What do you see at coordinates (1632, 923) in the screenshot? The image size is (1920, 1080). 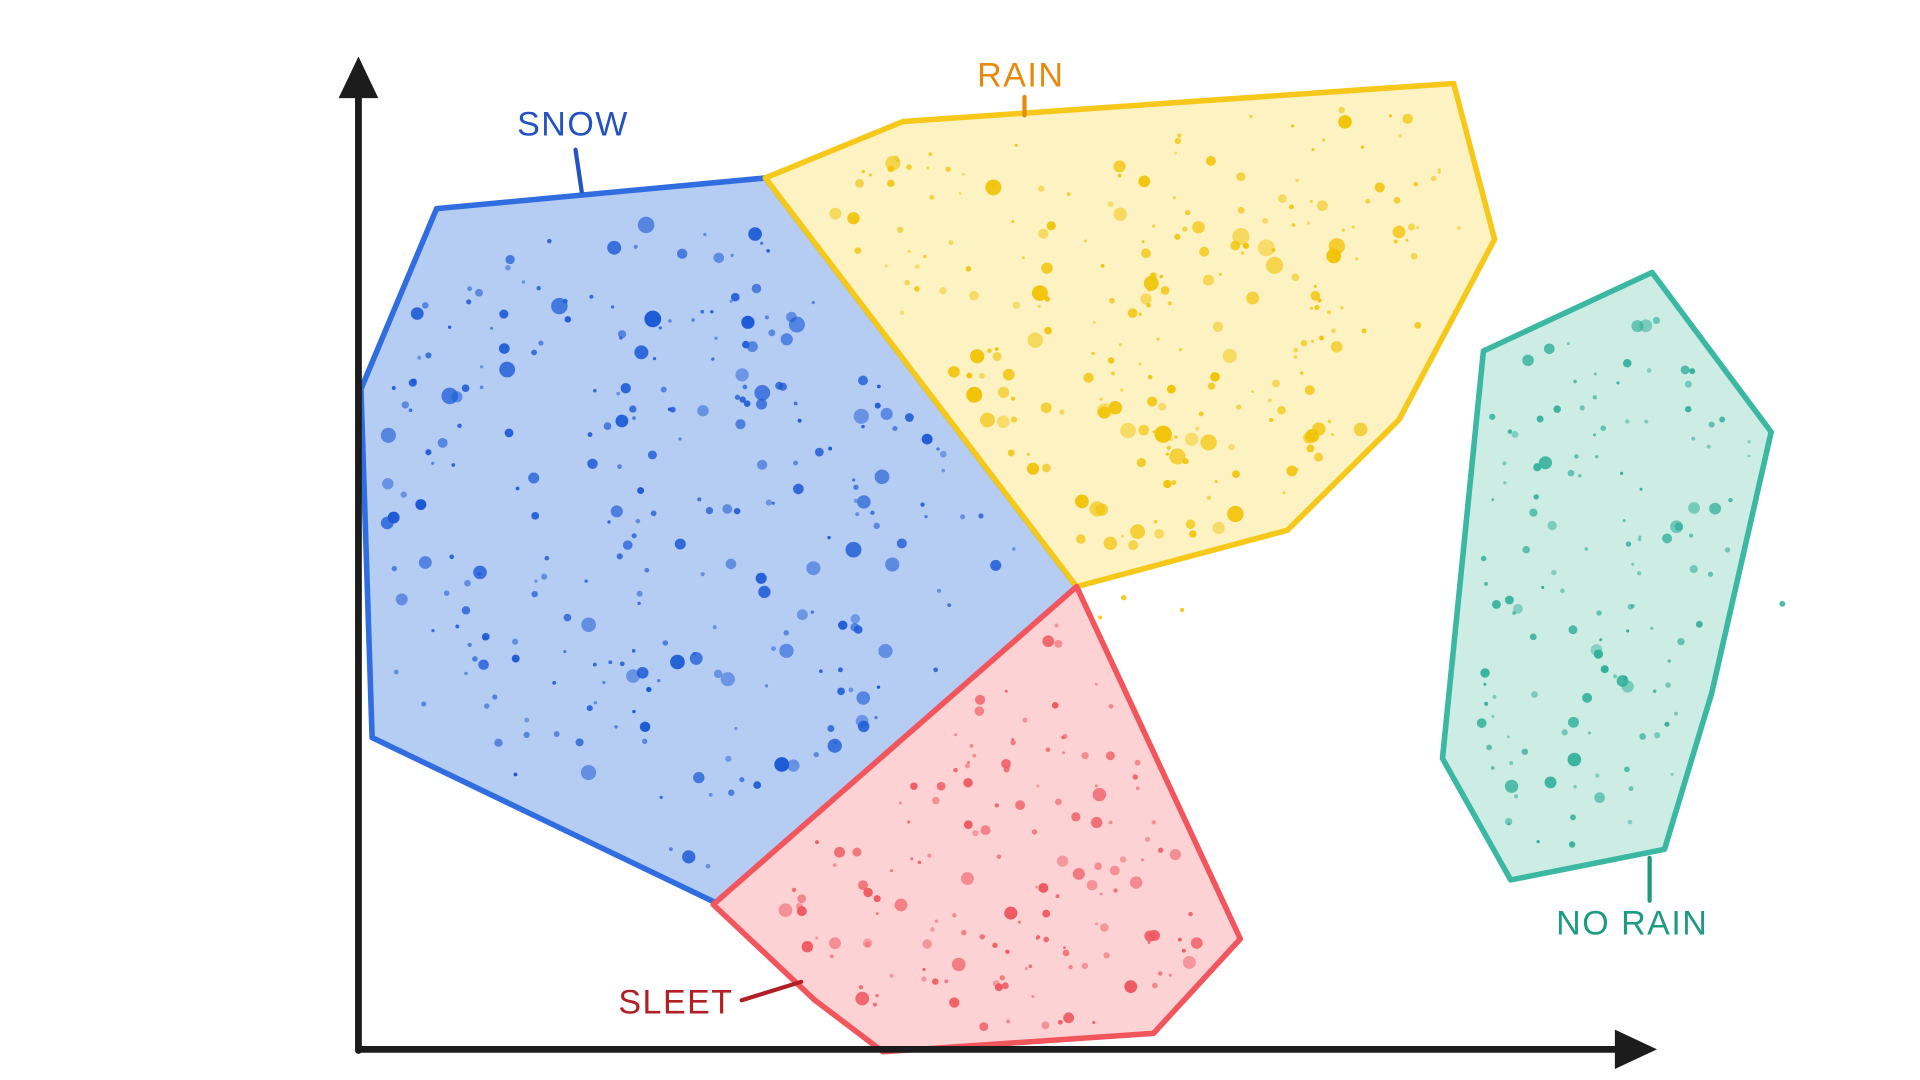 I see `cluster-label-no-rain: NO RAIN` at bounding box center [1632, 923].